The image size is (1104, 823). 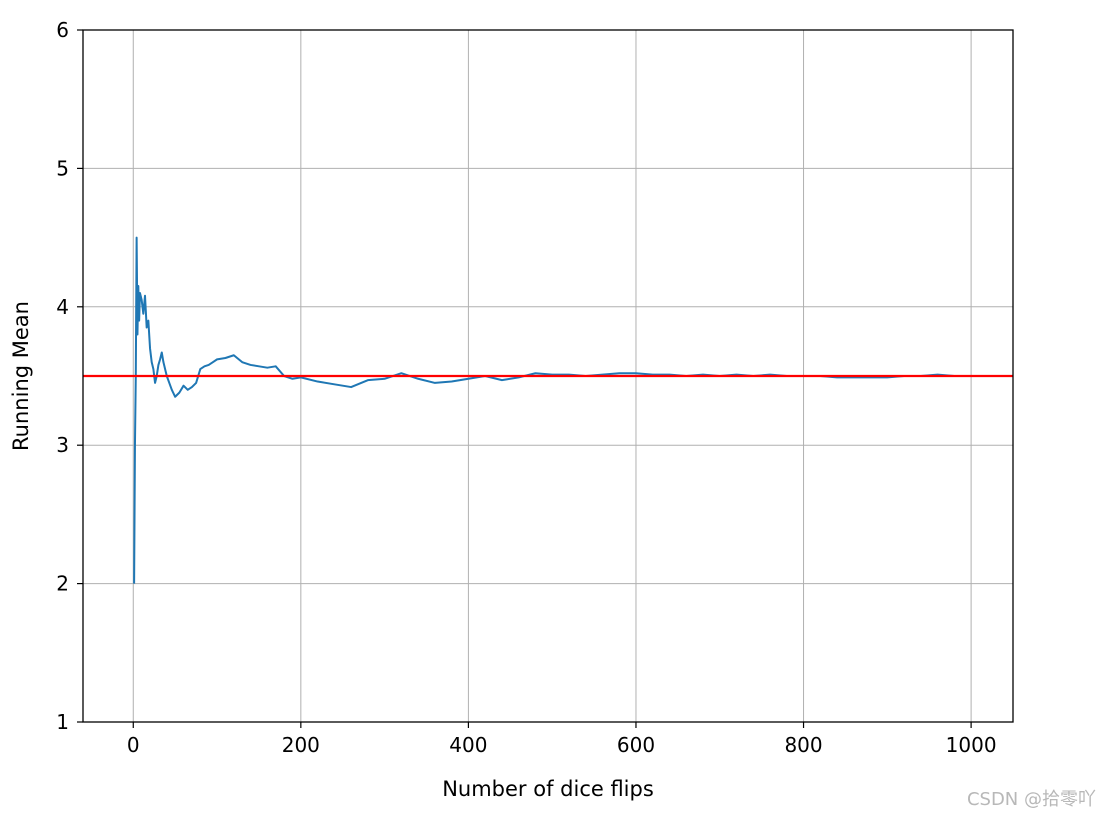 What do you see at coordinates (636, 745) in the screenshot?
I see `x-tick-label: 600` at bounding box center [636, 745].